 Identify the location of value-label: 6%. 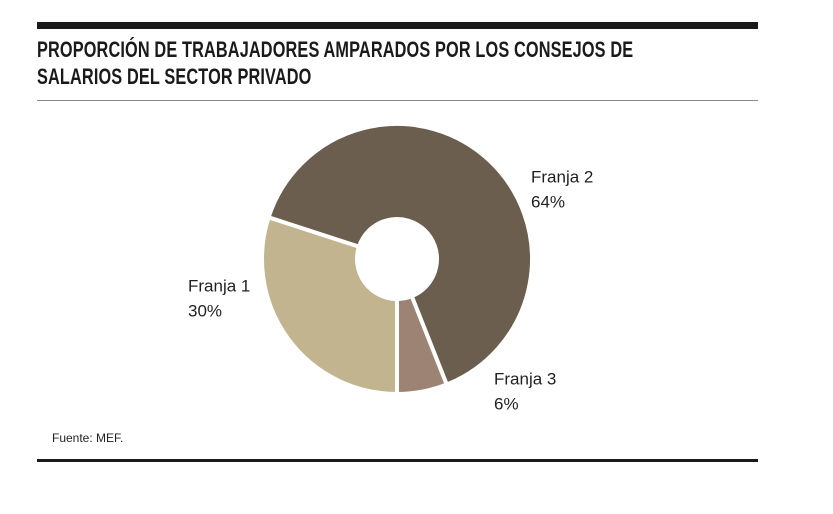
(506, 403).